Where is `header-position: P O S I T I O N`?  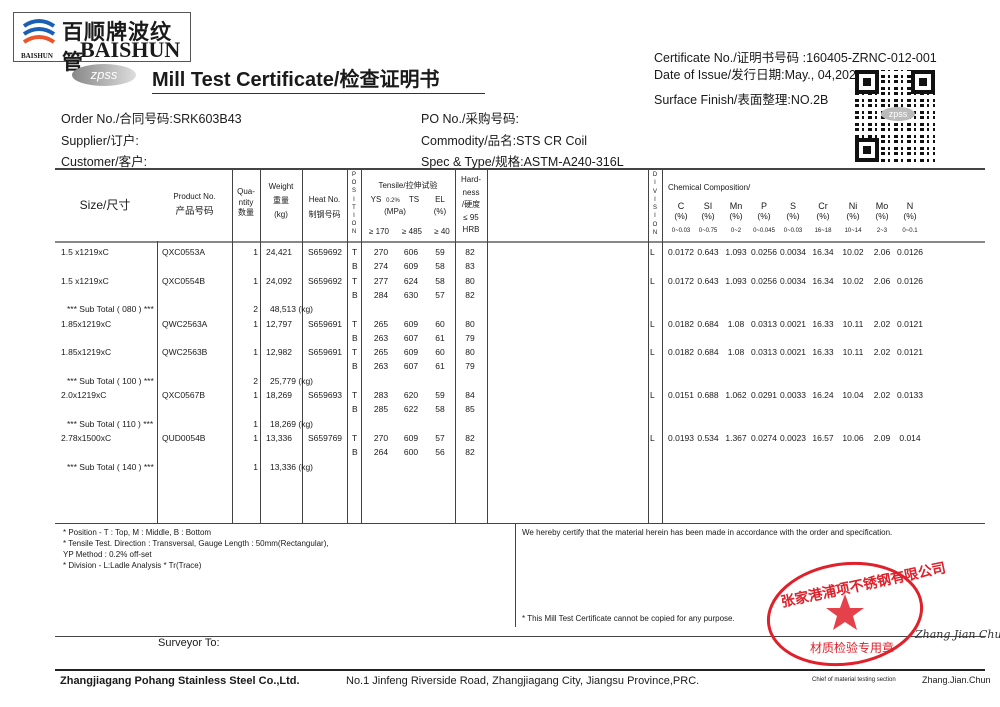 header-position: P O S I T I O N is located at coordinates (354, 204).